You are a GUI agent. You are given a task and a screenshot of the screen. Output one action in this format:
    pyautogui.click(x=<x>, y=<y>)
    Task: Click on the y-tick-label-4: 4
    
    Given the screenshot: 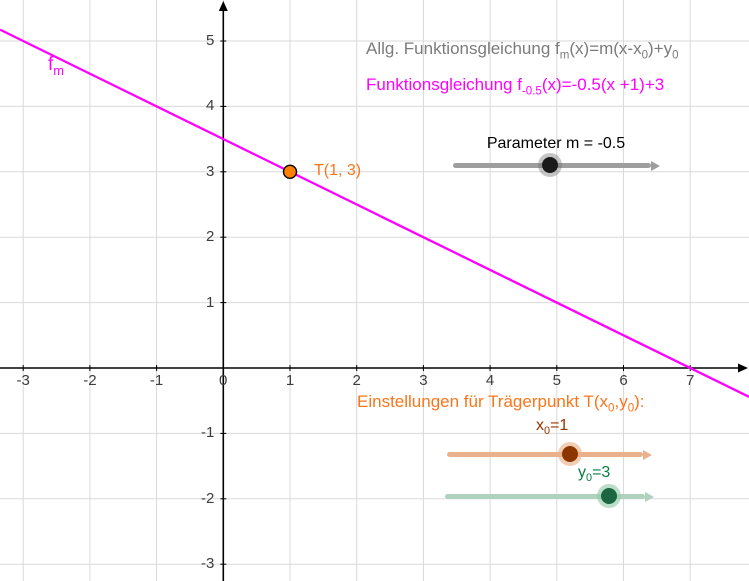 What is the action you would take?
    pyautogui.click(x=210, y=106)
    